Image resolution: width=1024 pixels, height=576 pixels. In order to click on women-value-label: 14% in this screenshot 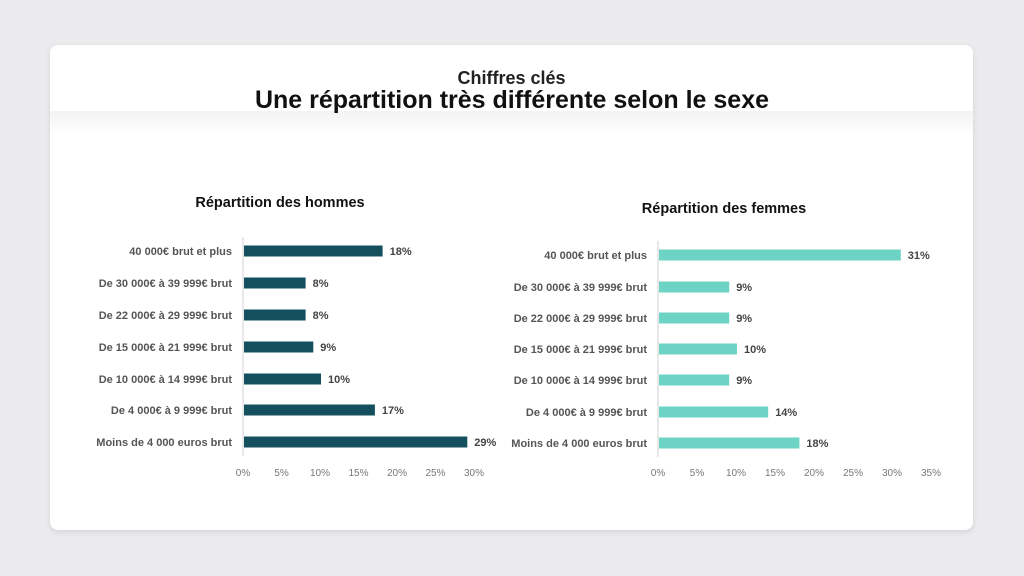, I will do `click(786, 413)`.